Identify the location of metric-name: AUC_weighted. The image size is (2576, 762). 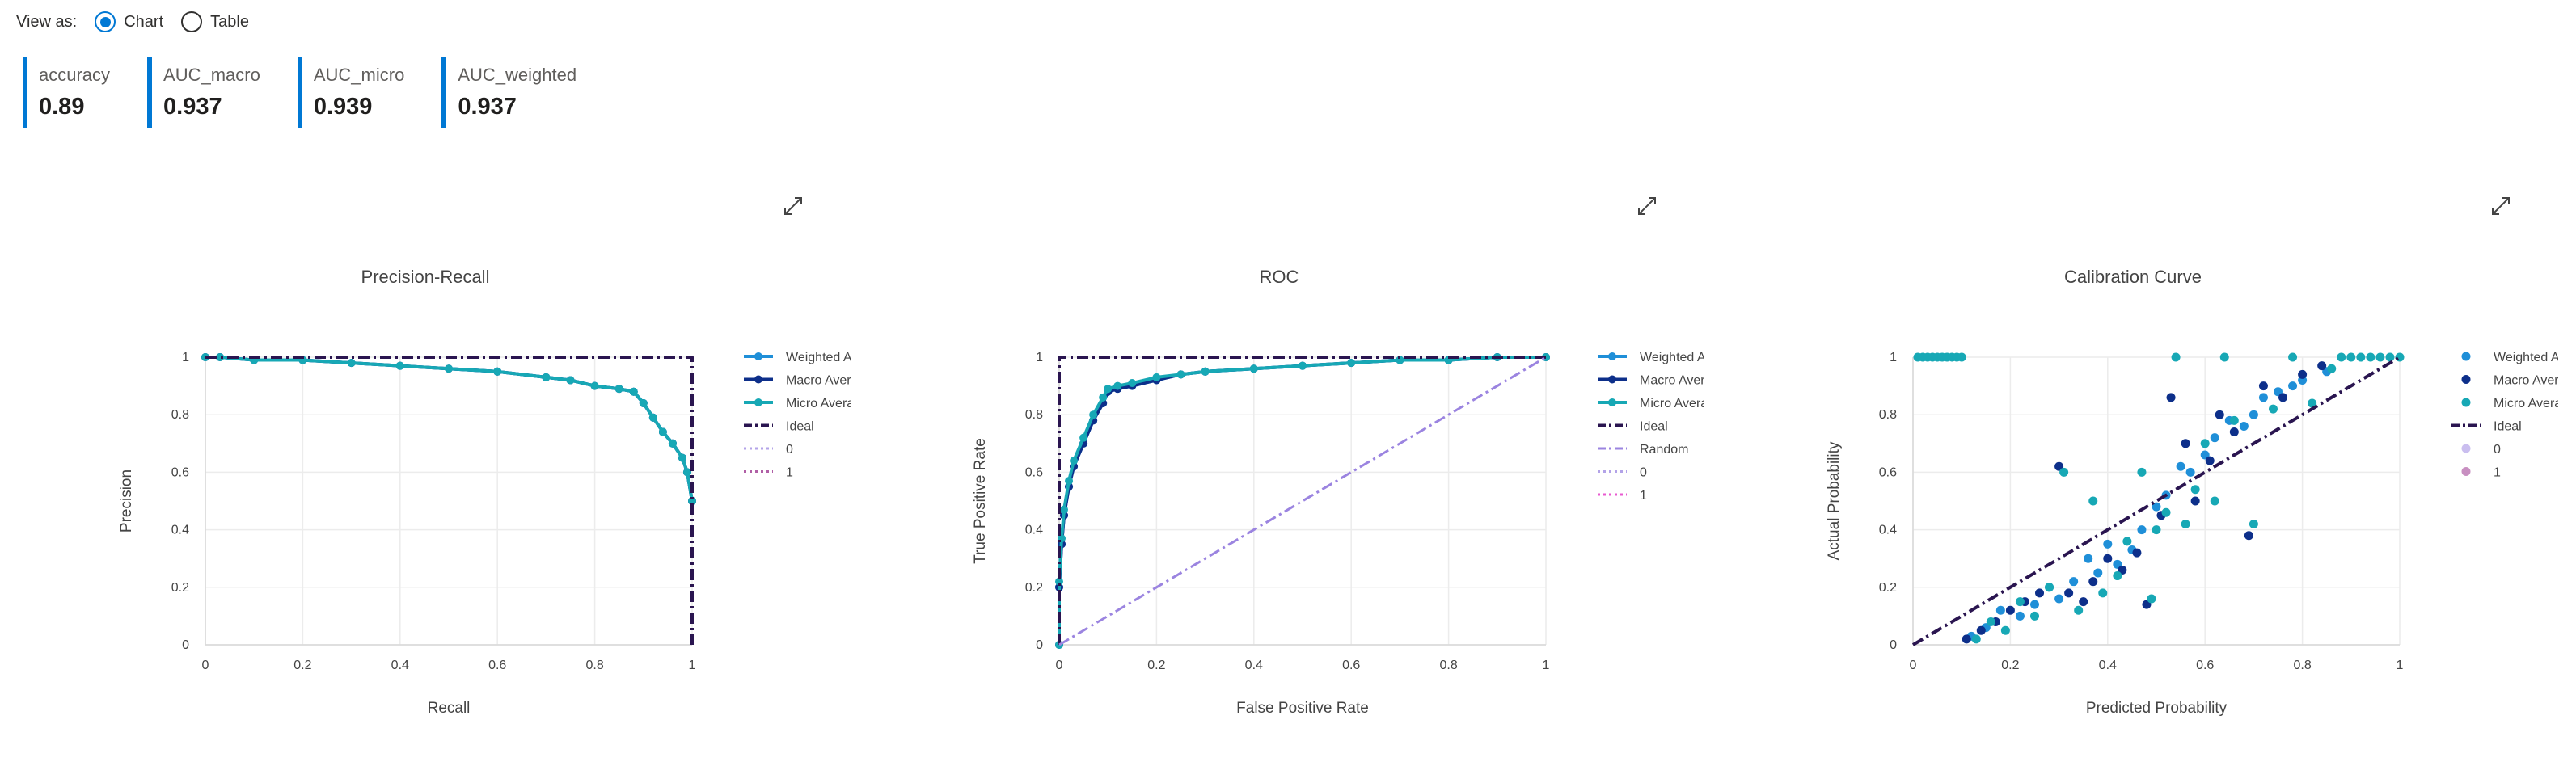
(517, 75).